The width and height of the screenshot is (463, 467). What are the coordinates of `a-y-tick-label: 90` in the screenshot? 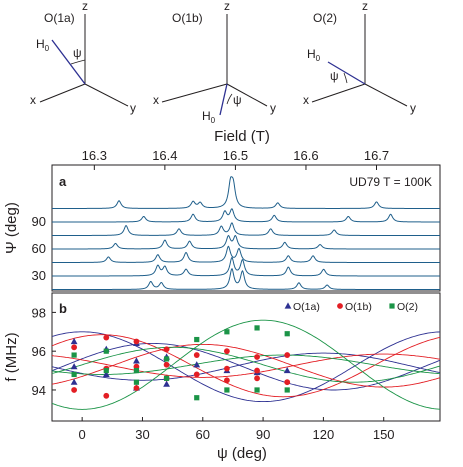 It's located at (39, 221).